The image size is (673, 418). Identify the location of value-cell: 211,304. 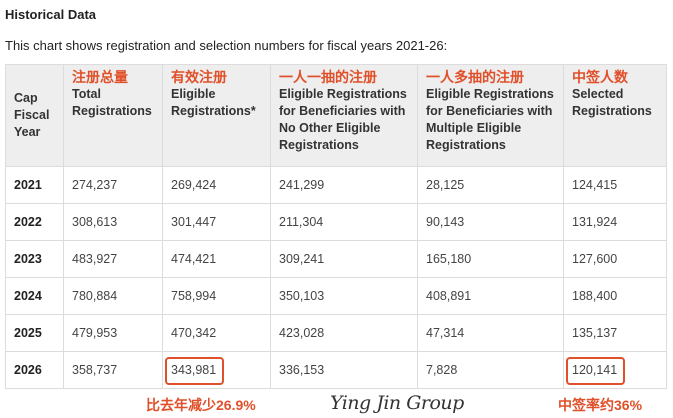
(344, 222).